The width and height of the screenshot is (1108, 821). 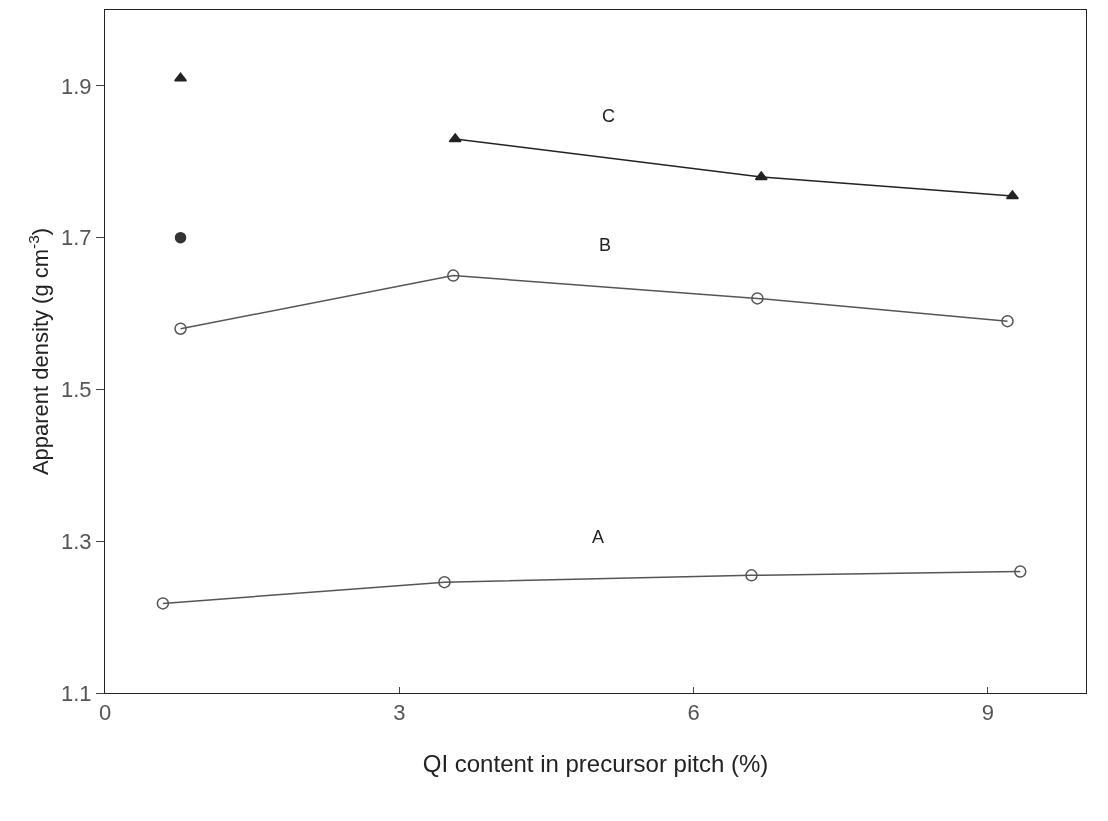 I want to click on x-axis-title: QI content in precursor pitch (%), so click(x=595, y=763).